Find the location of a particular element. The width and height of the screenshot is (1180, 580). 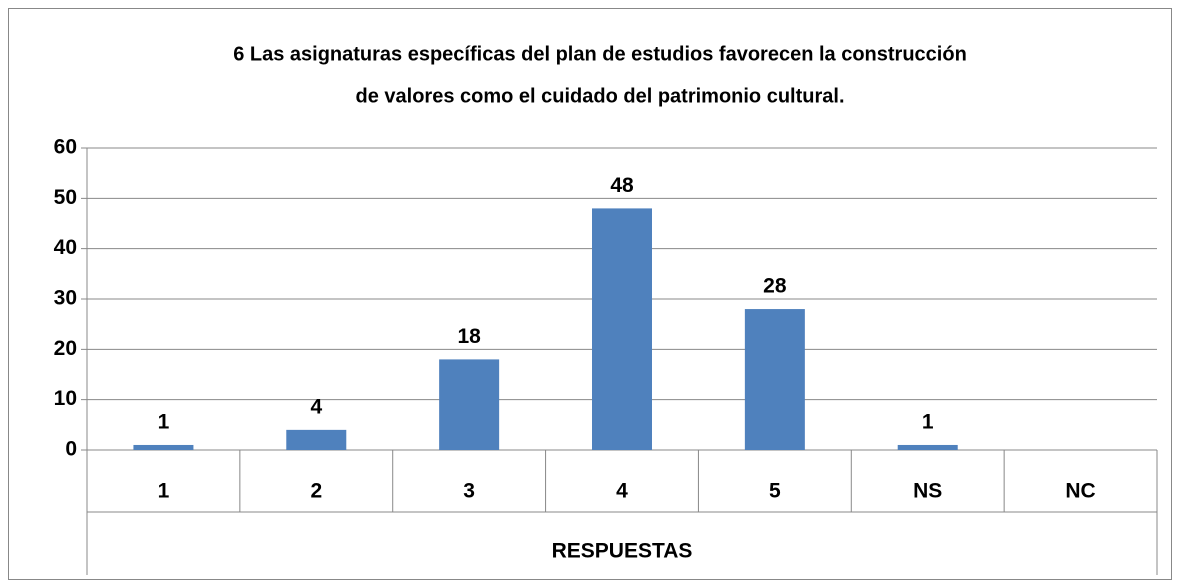

y-tick-label: 40 is located at coordinates (65, 247).